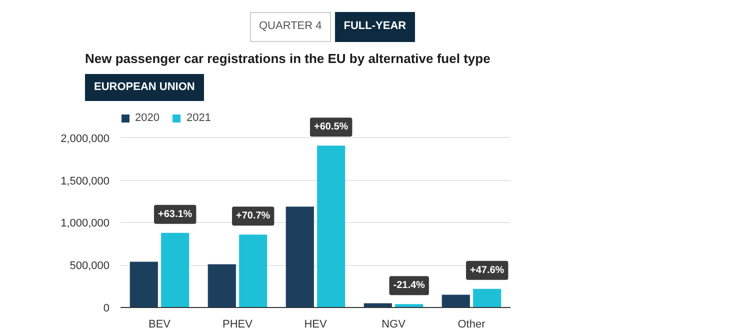  What do you see at coordinates (375, 26) in the screenshot?
I see `text: FULL-YEAR` at bounding box center [375, 26].